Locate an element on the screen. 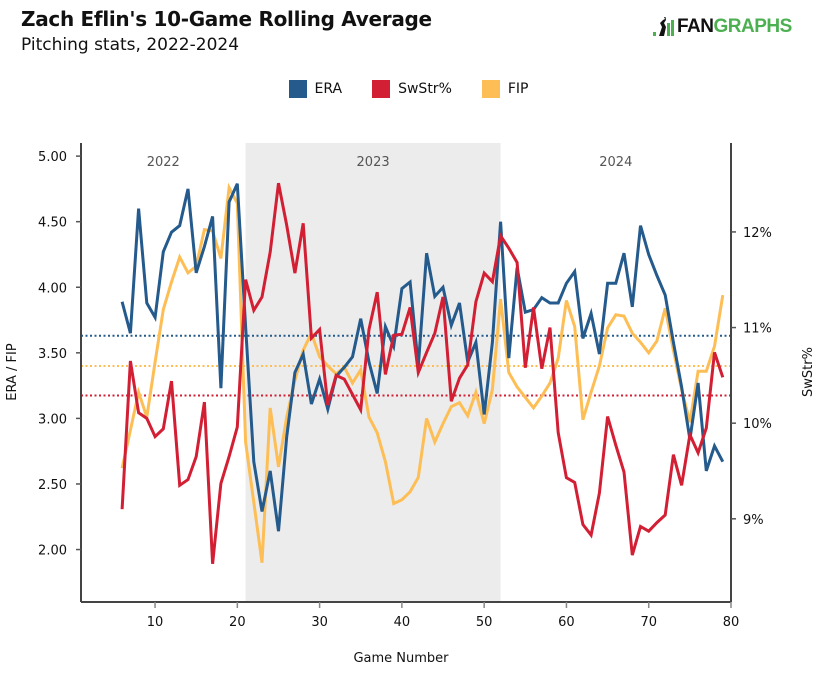 The width and height of the screenshot is (817, 677). x-axis-title: Game Number is located at coordinates (401, 658).